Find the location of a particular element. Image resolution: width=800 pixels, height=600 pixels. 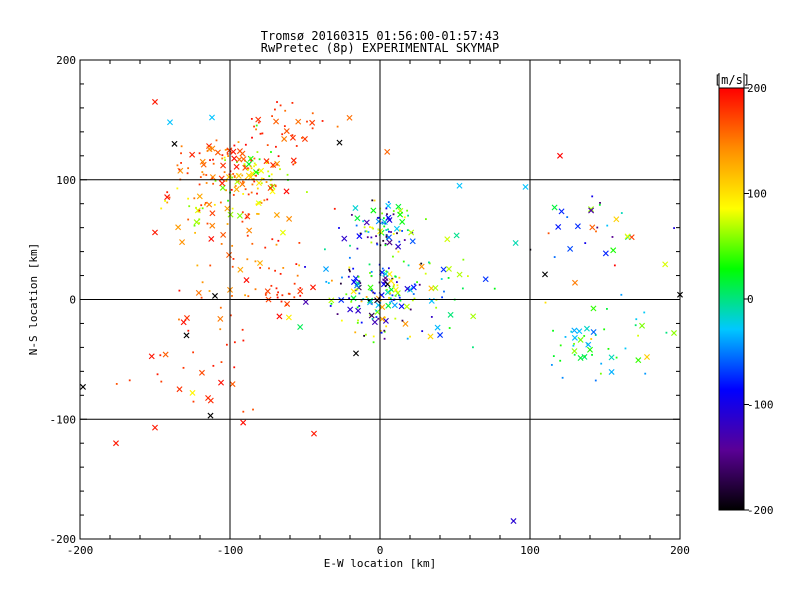

colorbar-gradient is located at coordinates (731, 299).